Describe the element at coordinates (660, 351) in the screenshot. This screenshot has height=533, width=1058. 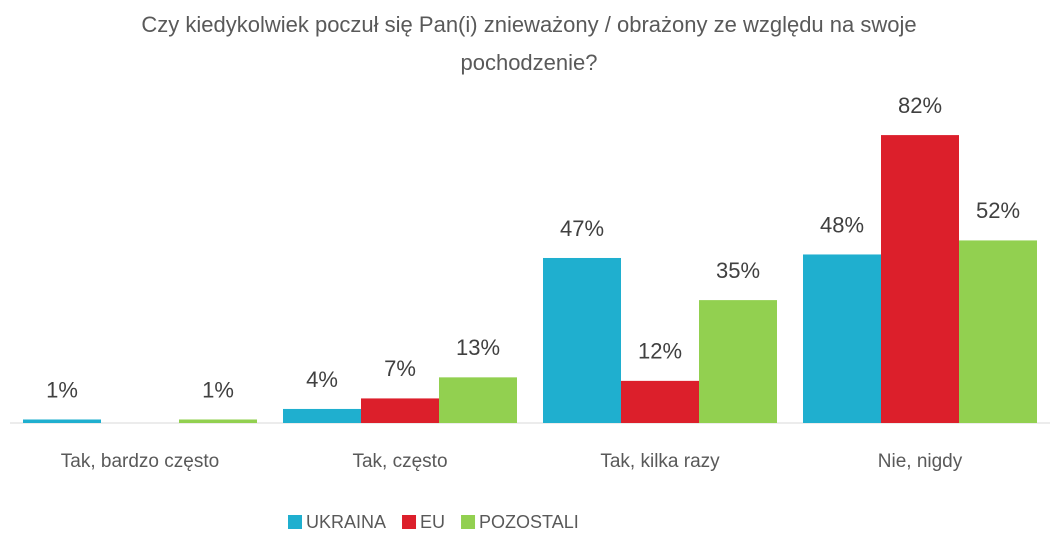
I see `data-label: 12%` at that location.